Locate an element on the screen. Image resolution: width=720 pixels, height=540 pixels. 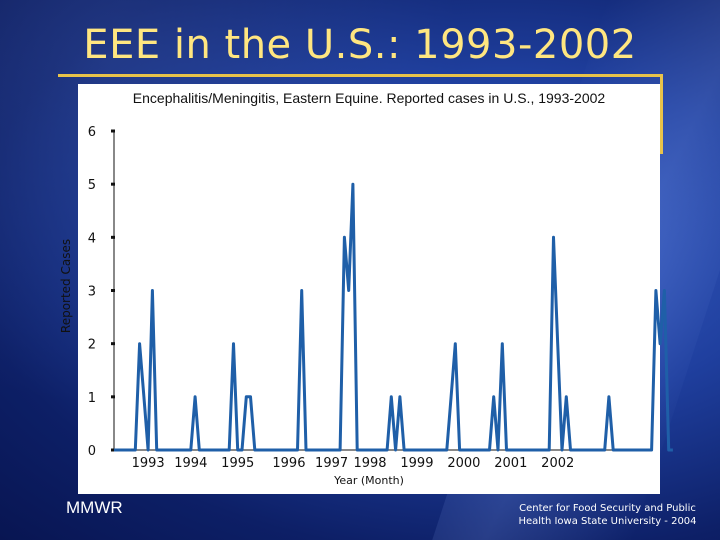
x-tick-label: 1997 is located at coordinates (331, 463).